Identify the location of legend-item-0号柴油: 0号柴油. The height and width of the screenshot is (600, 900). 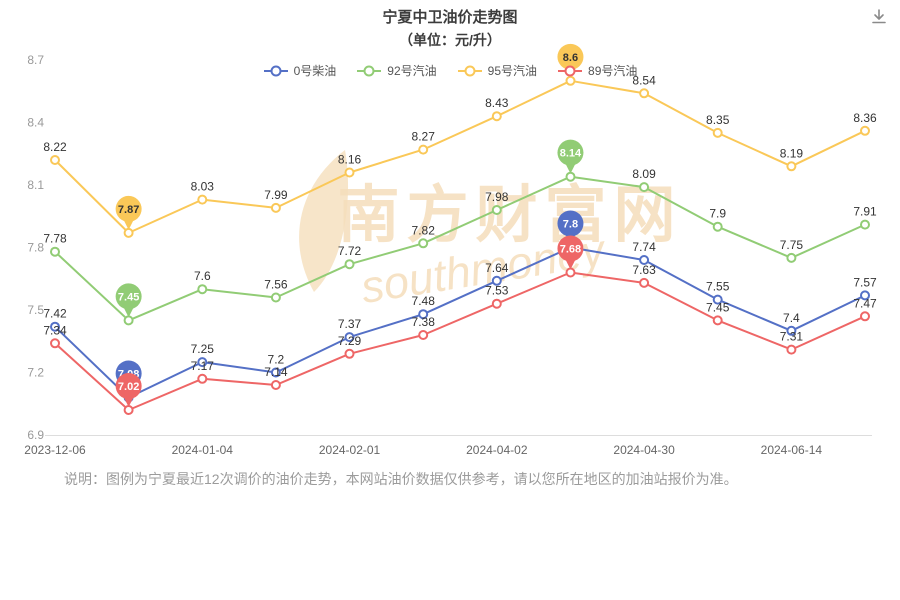
(300, 70).